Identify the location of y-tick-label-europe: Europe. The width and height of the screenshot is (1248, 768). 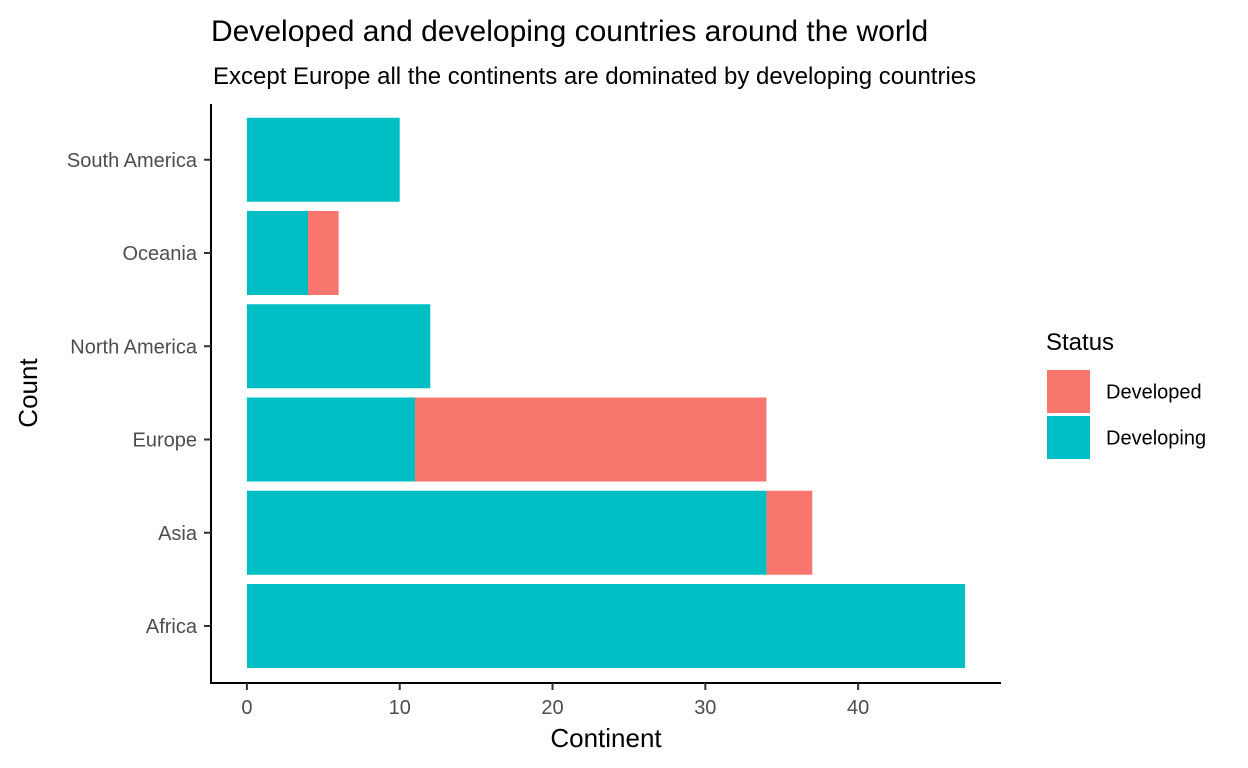
(165, 441).